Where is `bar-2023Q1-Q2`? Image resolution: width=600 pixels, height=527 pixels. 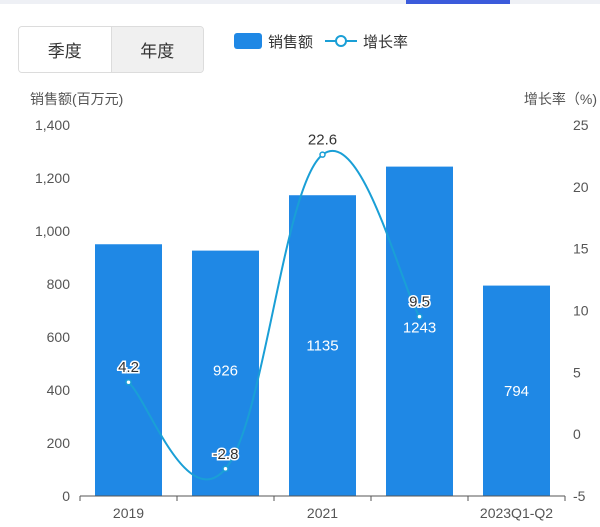 bar-2023Q1-Q2 is located at coordinates (516, 390).